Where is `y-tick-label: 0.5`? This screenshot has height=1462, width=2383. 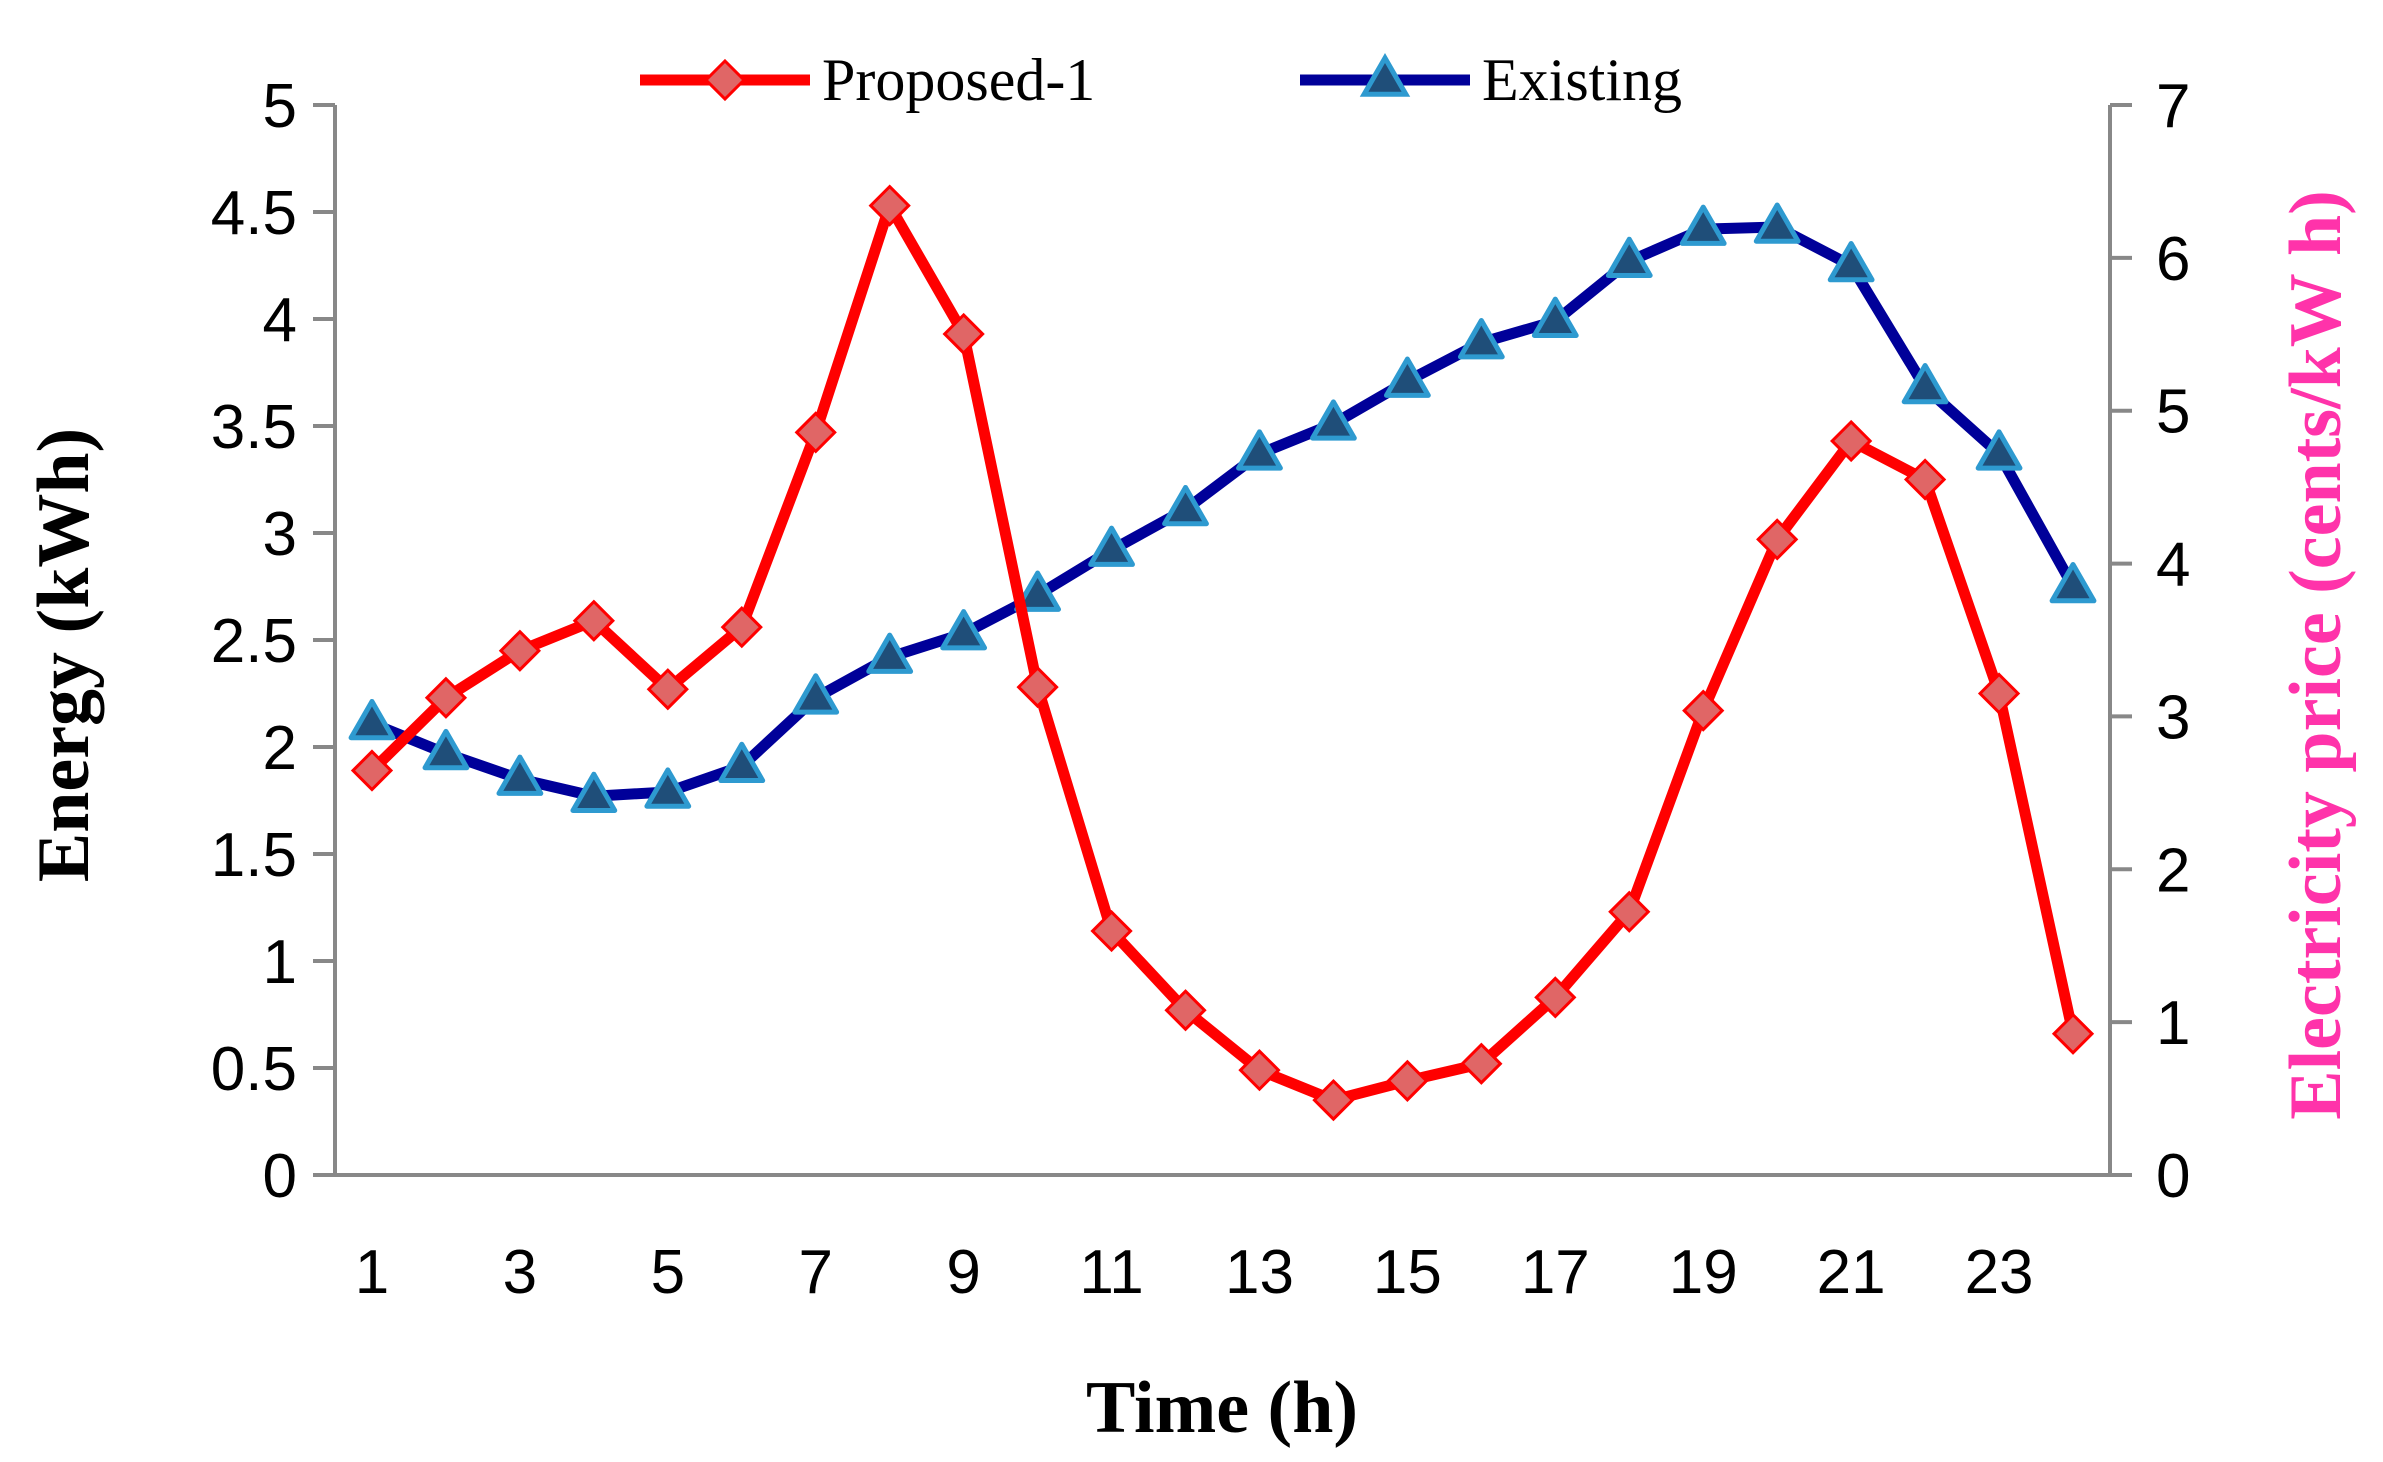 y-tick-label: 0.5 is located at coordinates (254, 1069).